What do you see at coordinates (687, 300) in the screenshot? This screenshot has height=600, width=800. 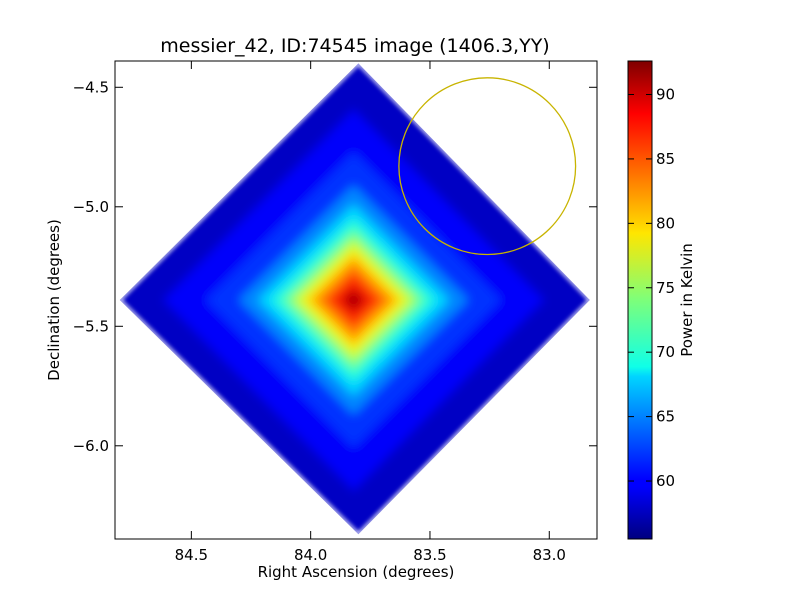 I see `colorbar-label: Power in Kelvin` at bounding box center [687, 300].